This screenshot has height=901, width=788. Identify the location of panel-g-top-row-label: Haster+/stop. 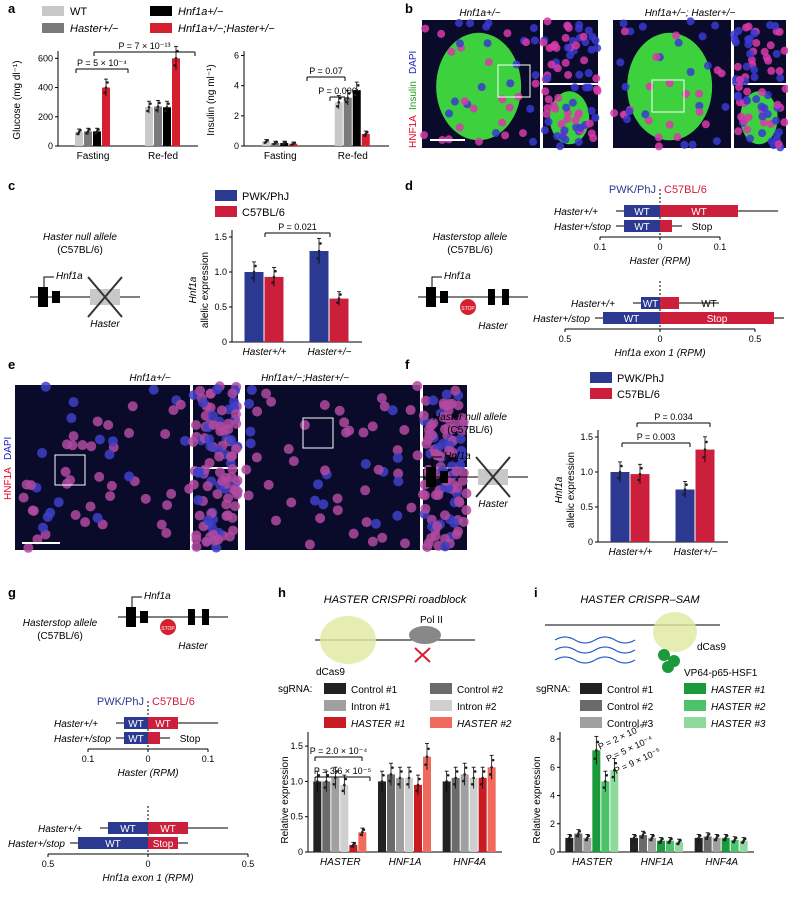
(82, 739).